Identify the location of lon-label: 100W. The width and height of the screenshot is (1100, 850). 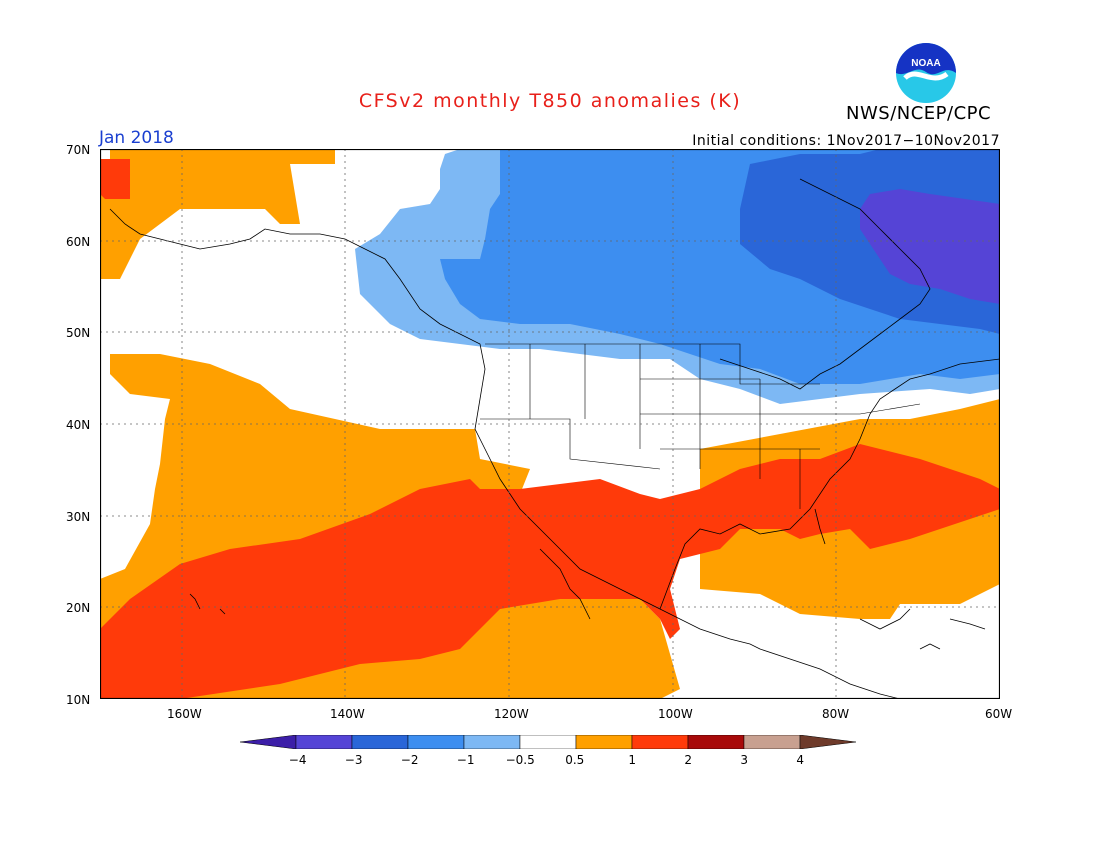
(675, 714).